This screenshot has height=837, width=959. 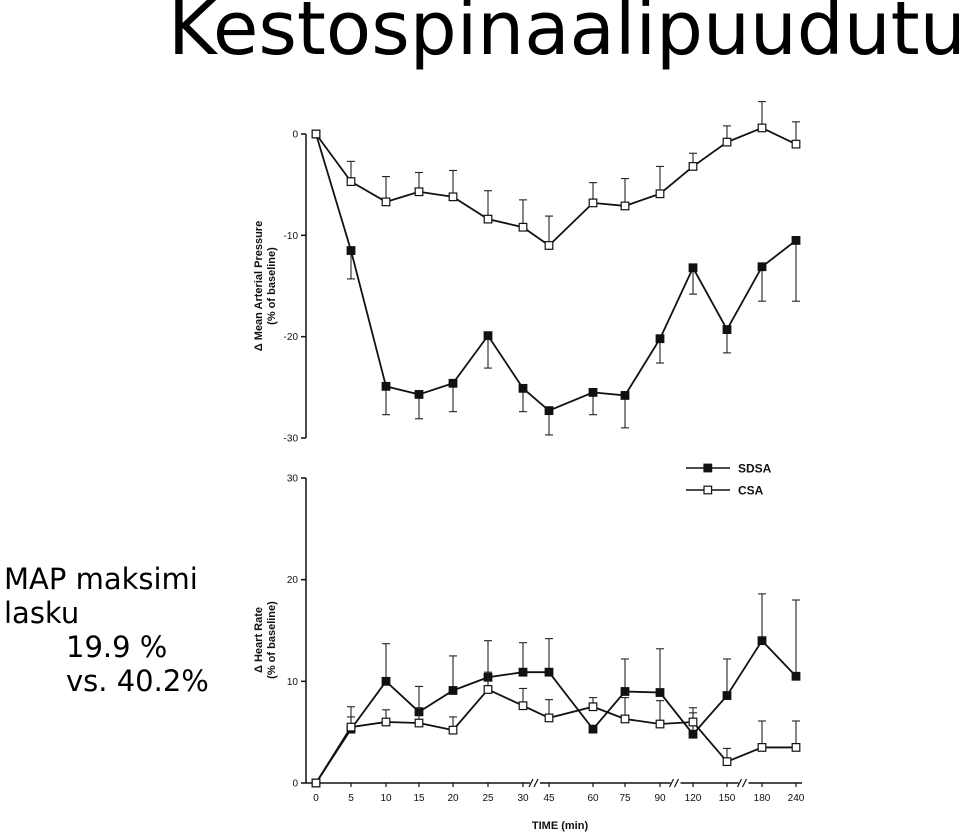 I want to click on x-tick-label: 90, so click(x=660, y=798).